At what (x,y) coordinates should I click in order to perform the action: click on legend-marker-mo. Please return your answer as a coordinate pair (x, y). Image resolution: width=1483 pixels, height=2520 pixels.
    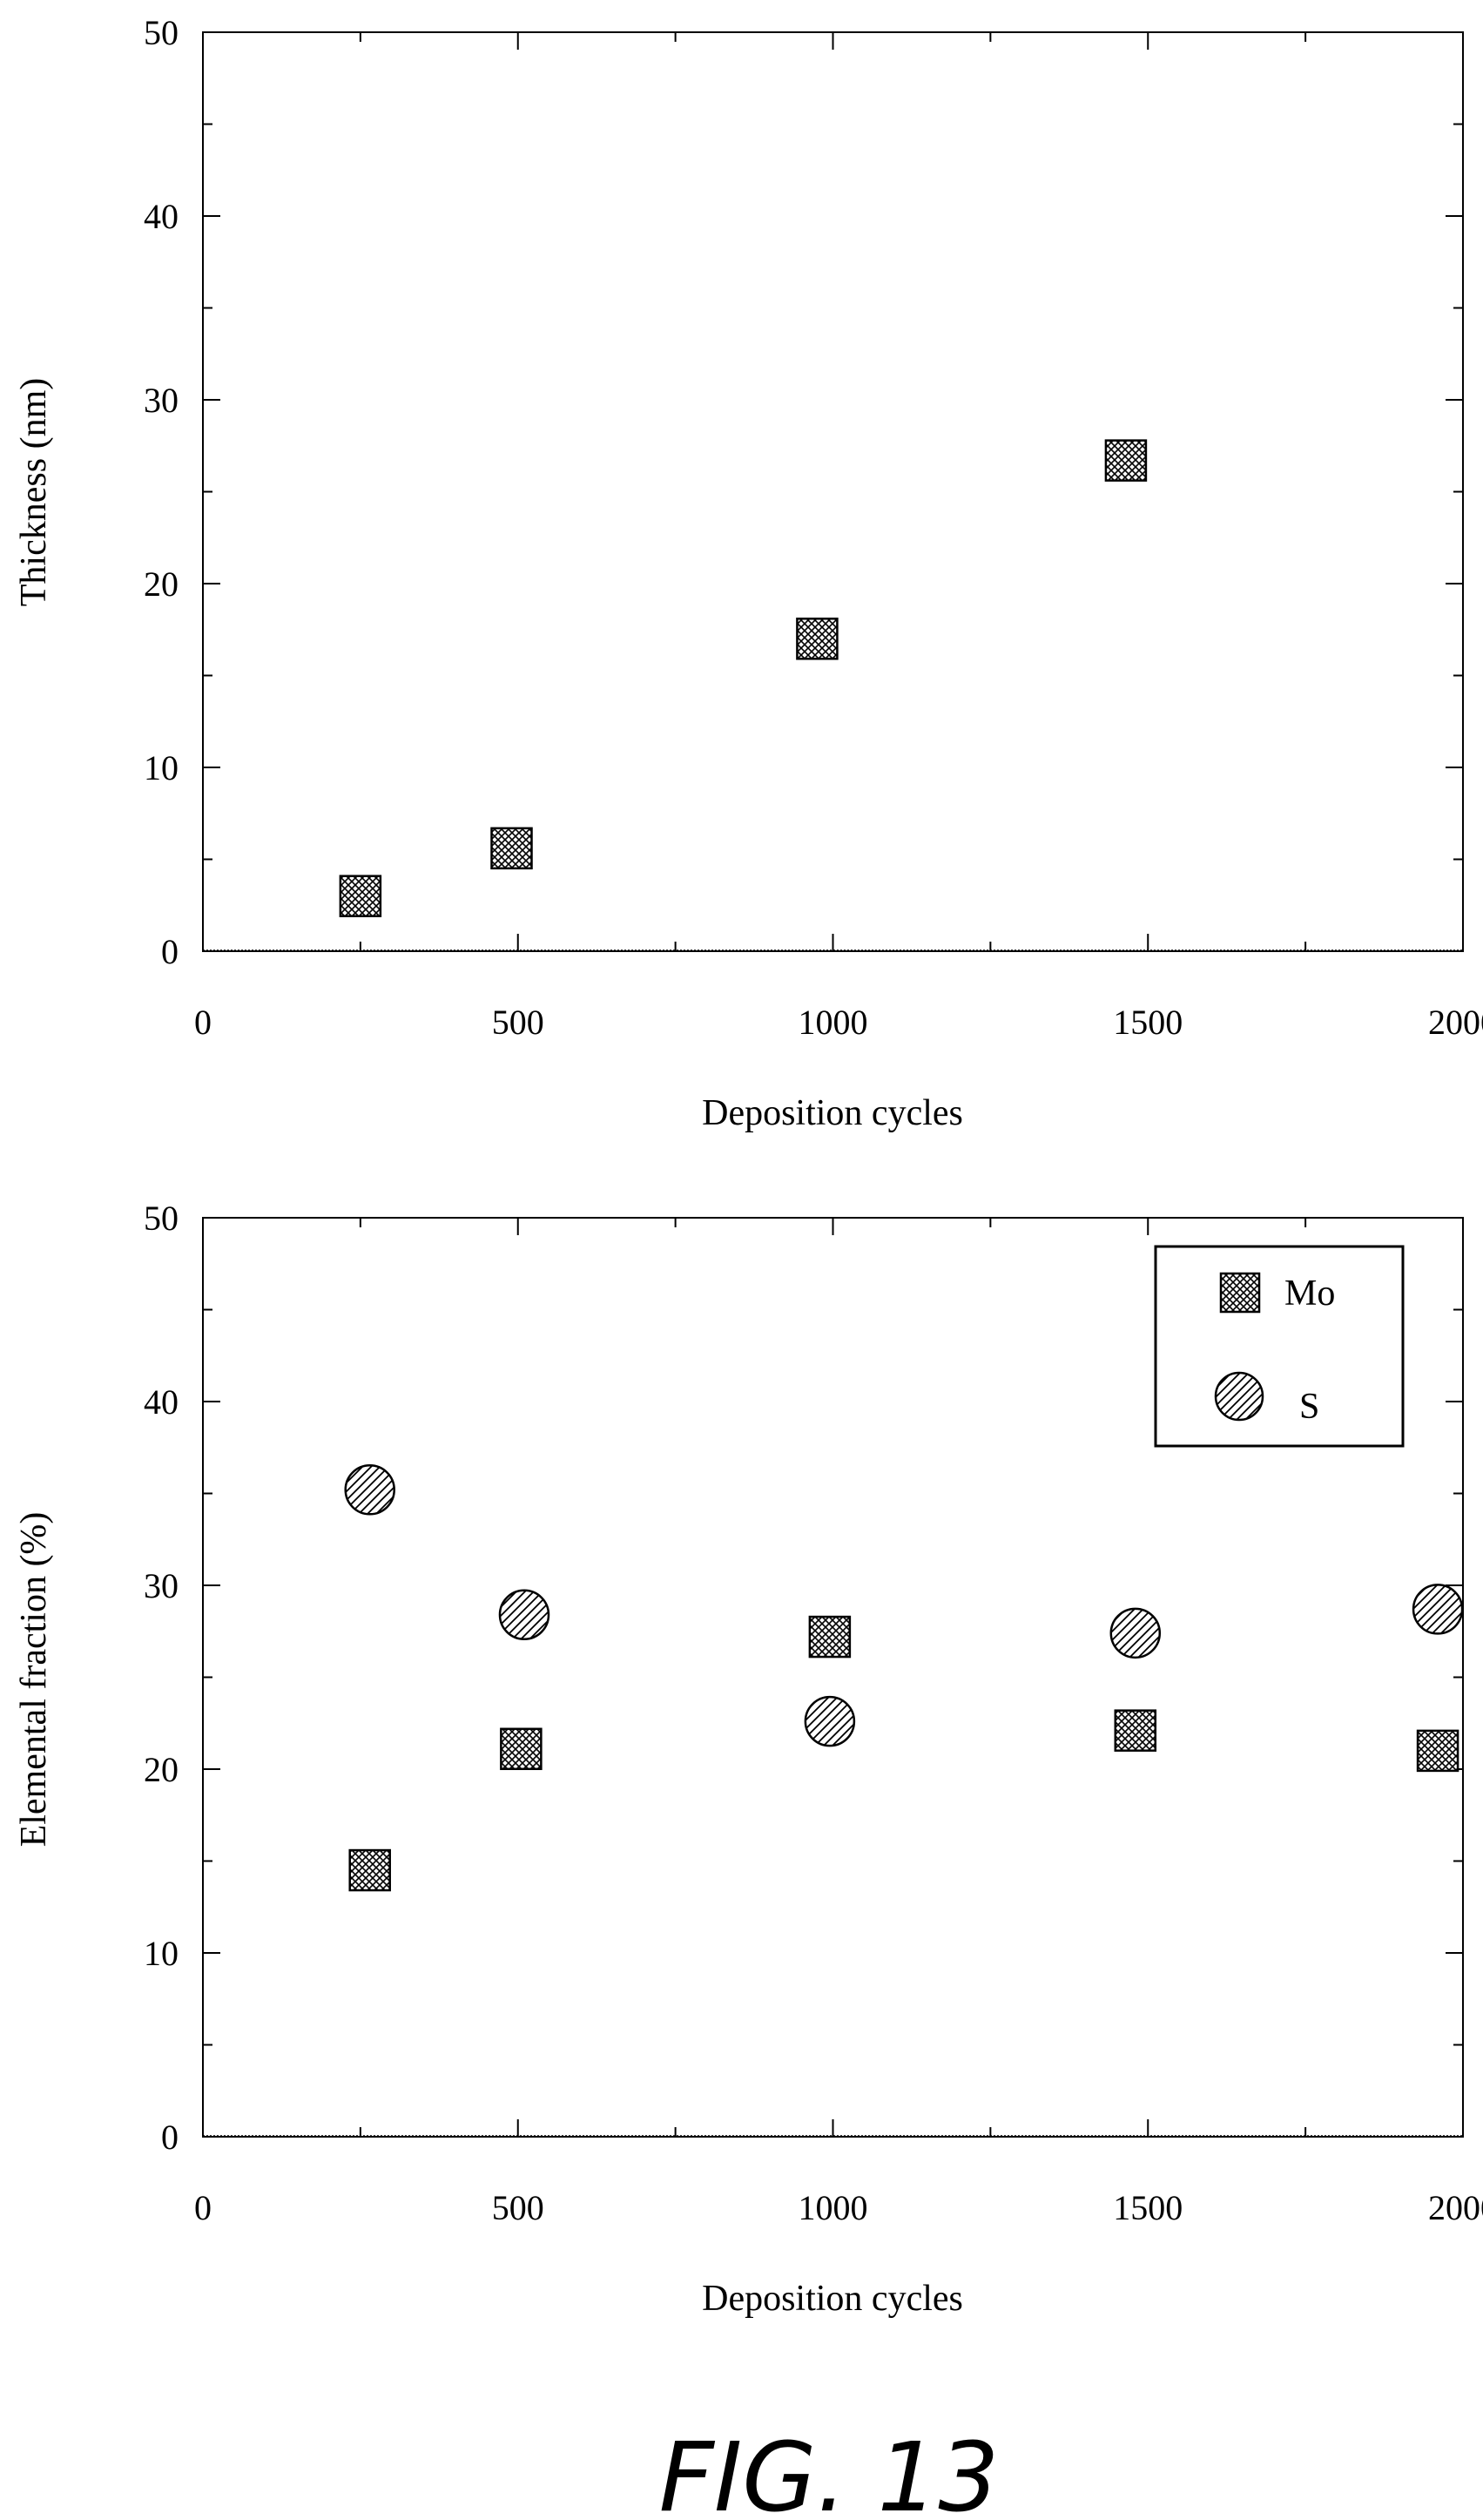
    Looking at the image, I should click on (1240, 1293).